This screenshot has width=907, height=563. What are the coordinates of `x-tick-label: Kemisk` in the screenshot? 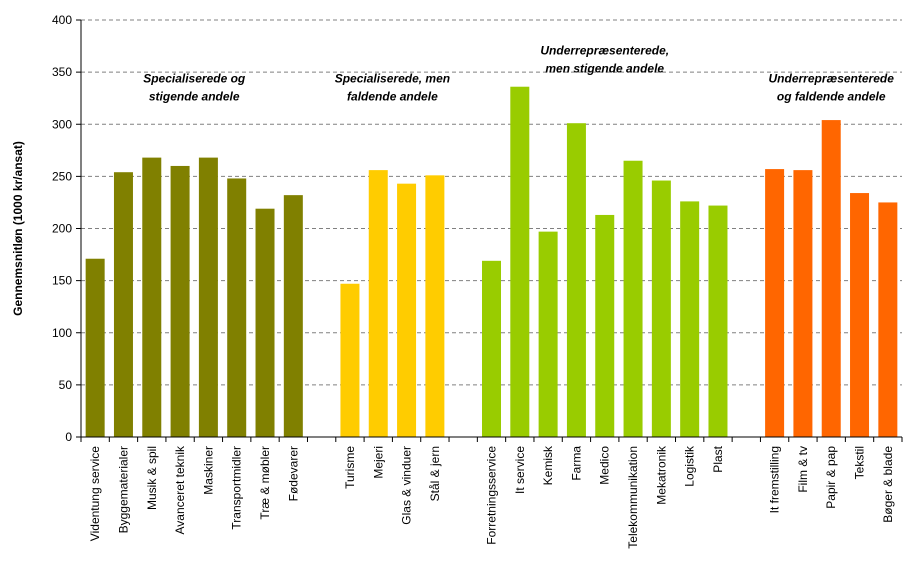 It's located at (548, 465).